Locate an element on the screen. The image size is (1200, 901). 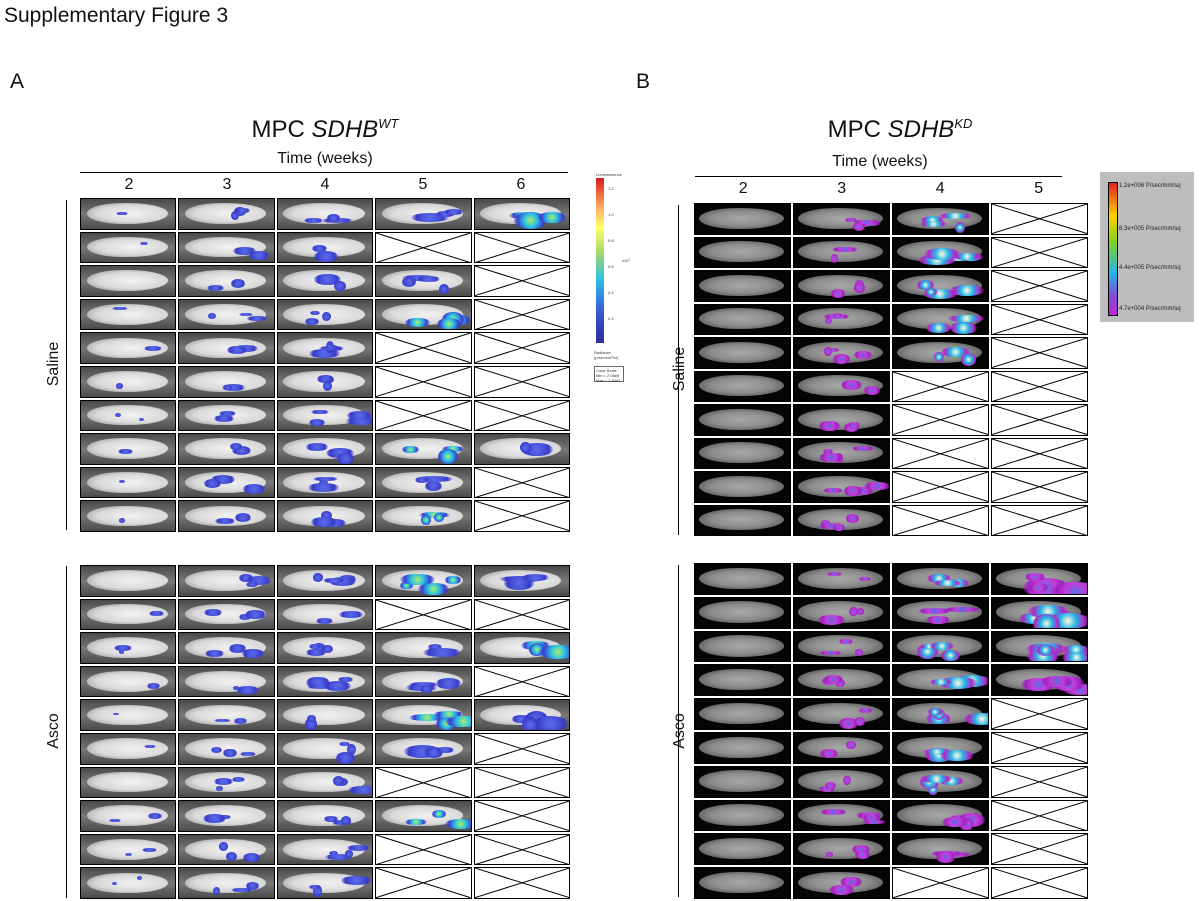
panel-b-week-label: 2 is located at coordinates (743, 188).